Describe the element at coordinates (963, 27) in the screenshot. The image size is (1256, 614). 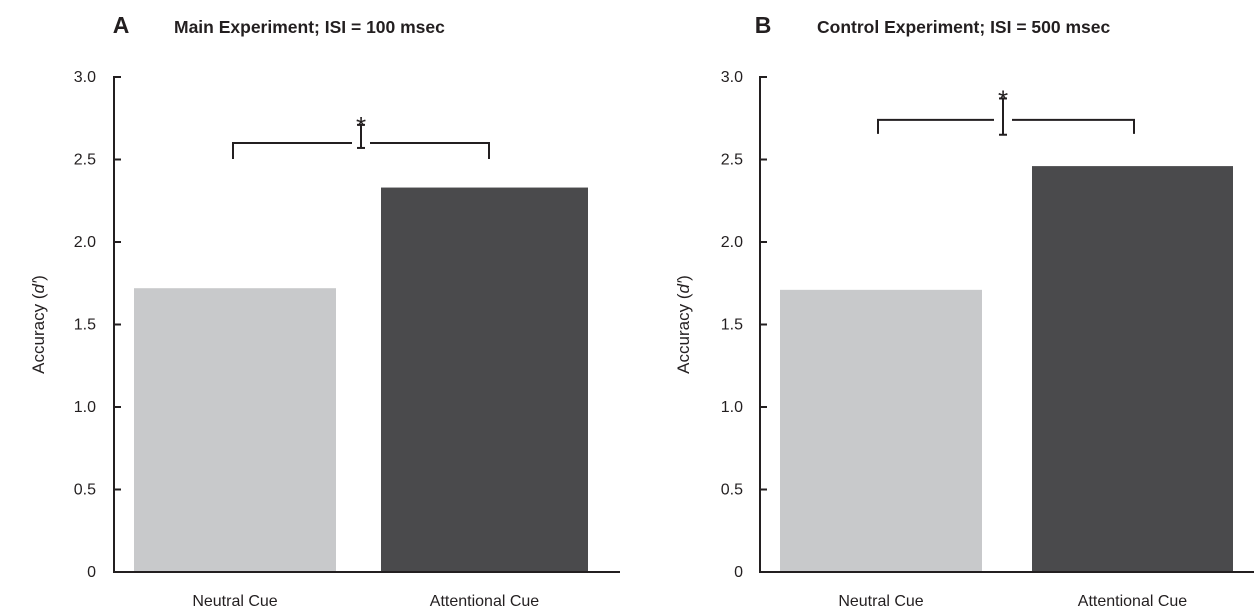
I see `chart-title: Control Experiment; ISI = 500 msec` at that location.